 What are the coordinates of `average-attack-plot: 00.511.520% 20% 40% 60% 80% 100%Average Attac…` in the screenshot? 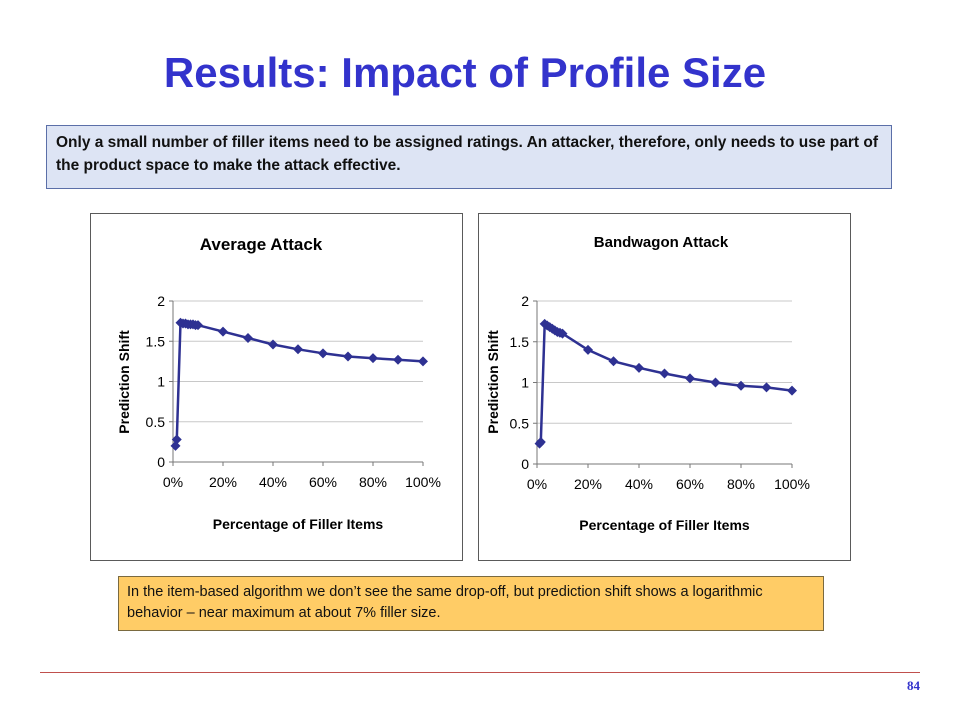 It's located at (278, 383).